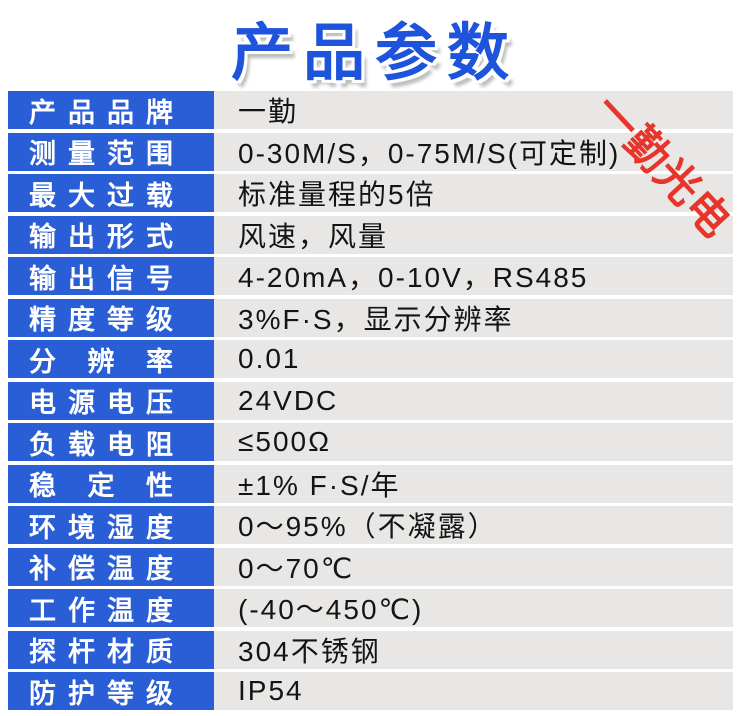 The width and height of the screenshot is (750, 716). Describe the element at coordinates (473, 110) in the screenshot. I see `row-value: 一勤` at that location.